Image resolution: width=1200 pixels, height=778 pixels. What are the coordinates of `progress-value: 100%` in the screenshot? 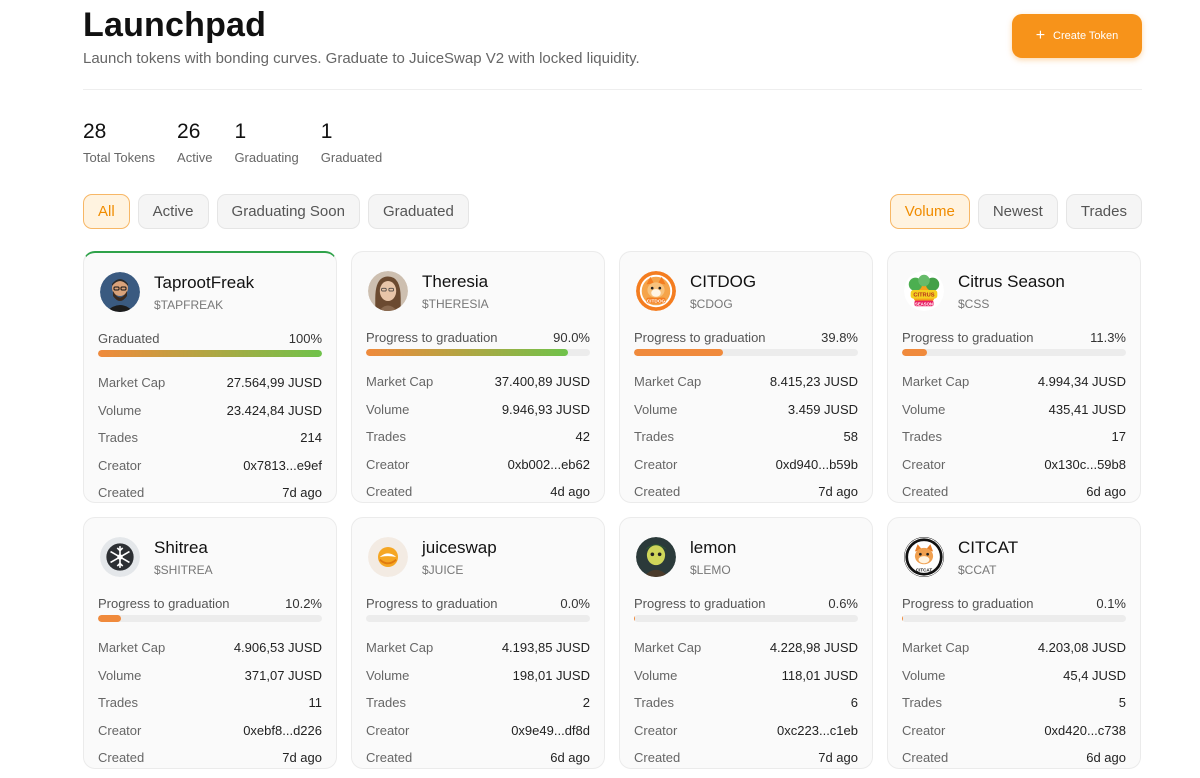 It's located at (305, 338).